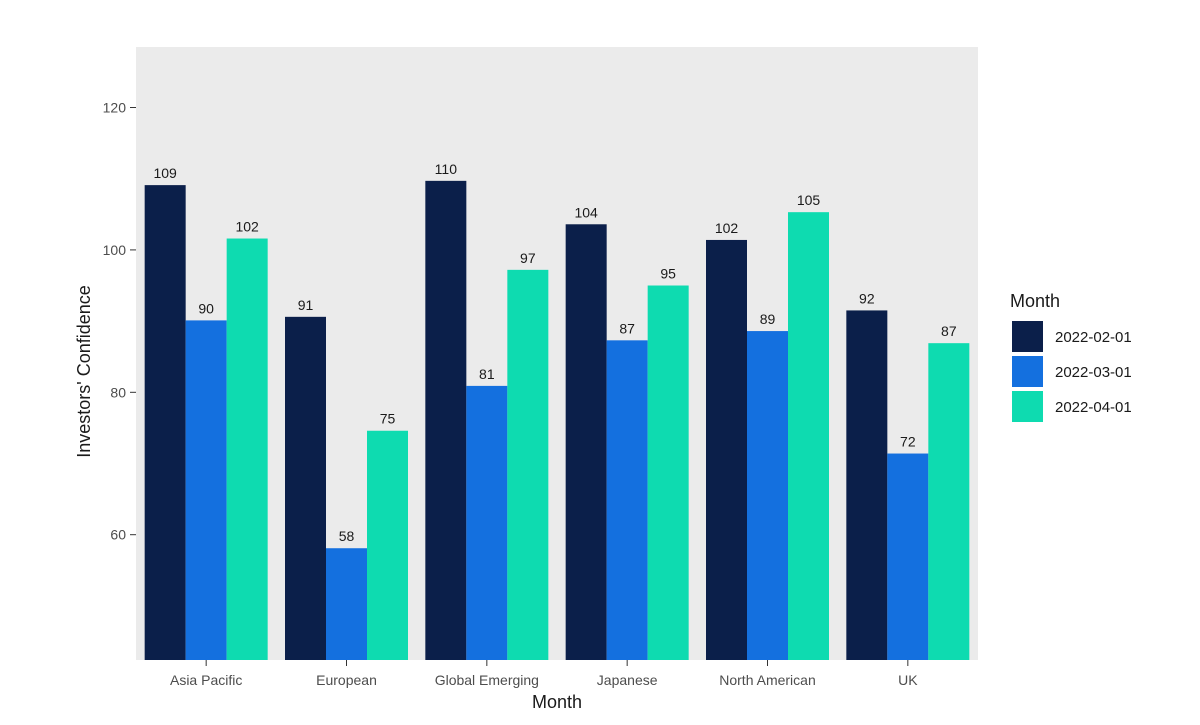 The width and height of the screenshot is (1200, 725). I want to click on bar-value-label: 104, so click(586, 212).